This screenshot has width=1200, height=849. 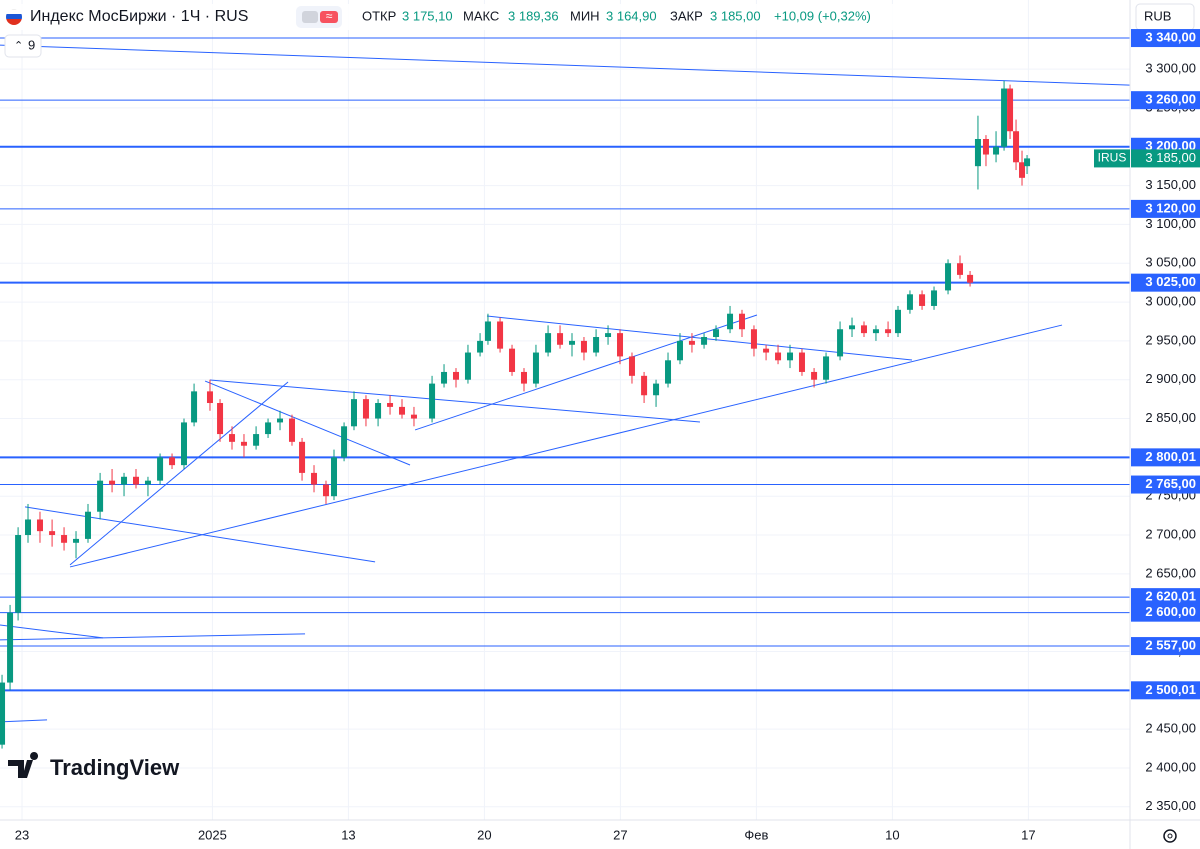 What do you see at coordinates (735, 15) in the screenshot?
I see `close-value: 3 185,00` at bounding box center [735, 15].